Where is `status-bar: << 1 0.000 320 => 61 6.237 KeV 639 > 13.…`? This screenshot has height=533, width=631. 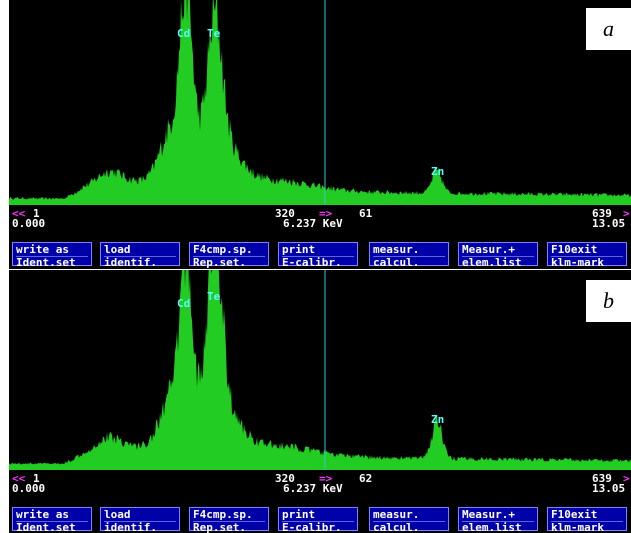
status-bar: << 1 0.000 320 => 61 6.237 KeV 639 > 13.… is located at coordinates (320, 222).